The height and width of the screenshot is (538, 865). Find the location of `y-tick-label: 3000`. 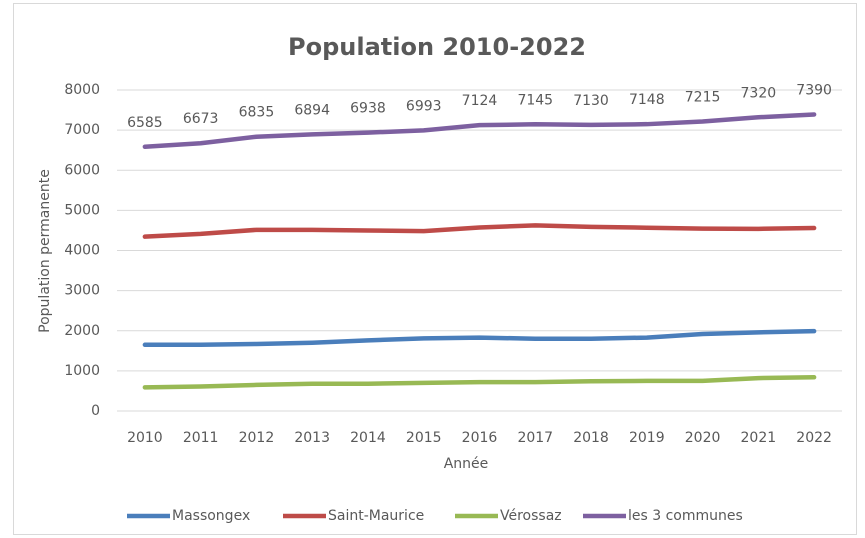

y-tick-label: 3000 is located at coordinates (82, 291).